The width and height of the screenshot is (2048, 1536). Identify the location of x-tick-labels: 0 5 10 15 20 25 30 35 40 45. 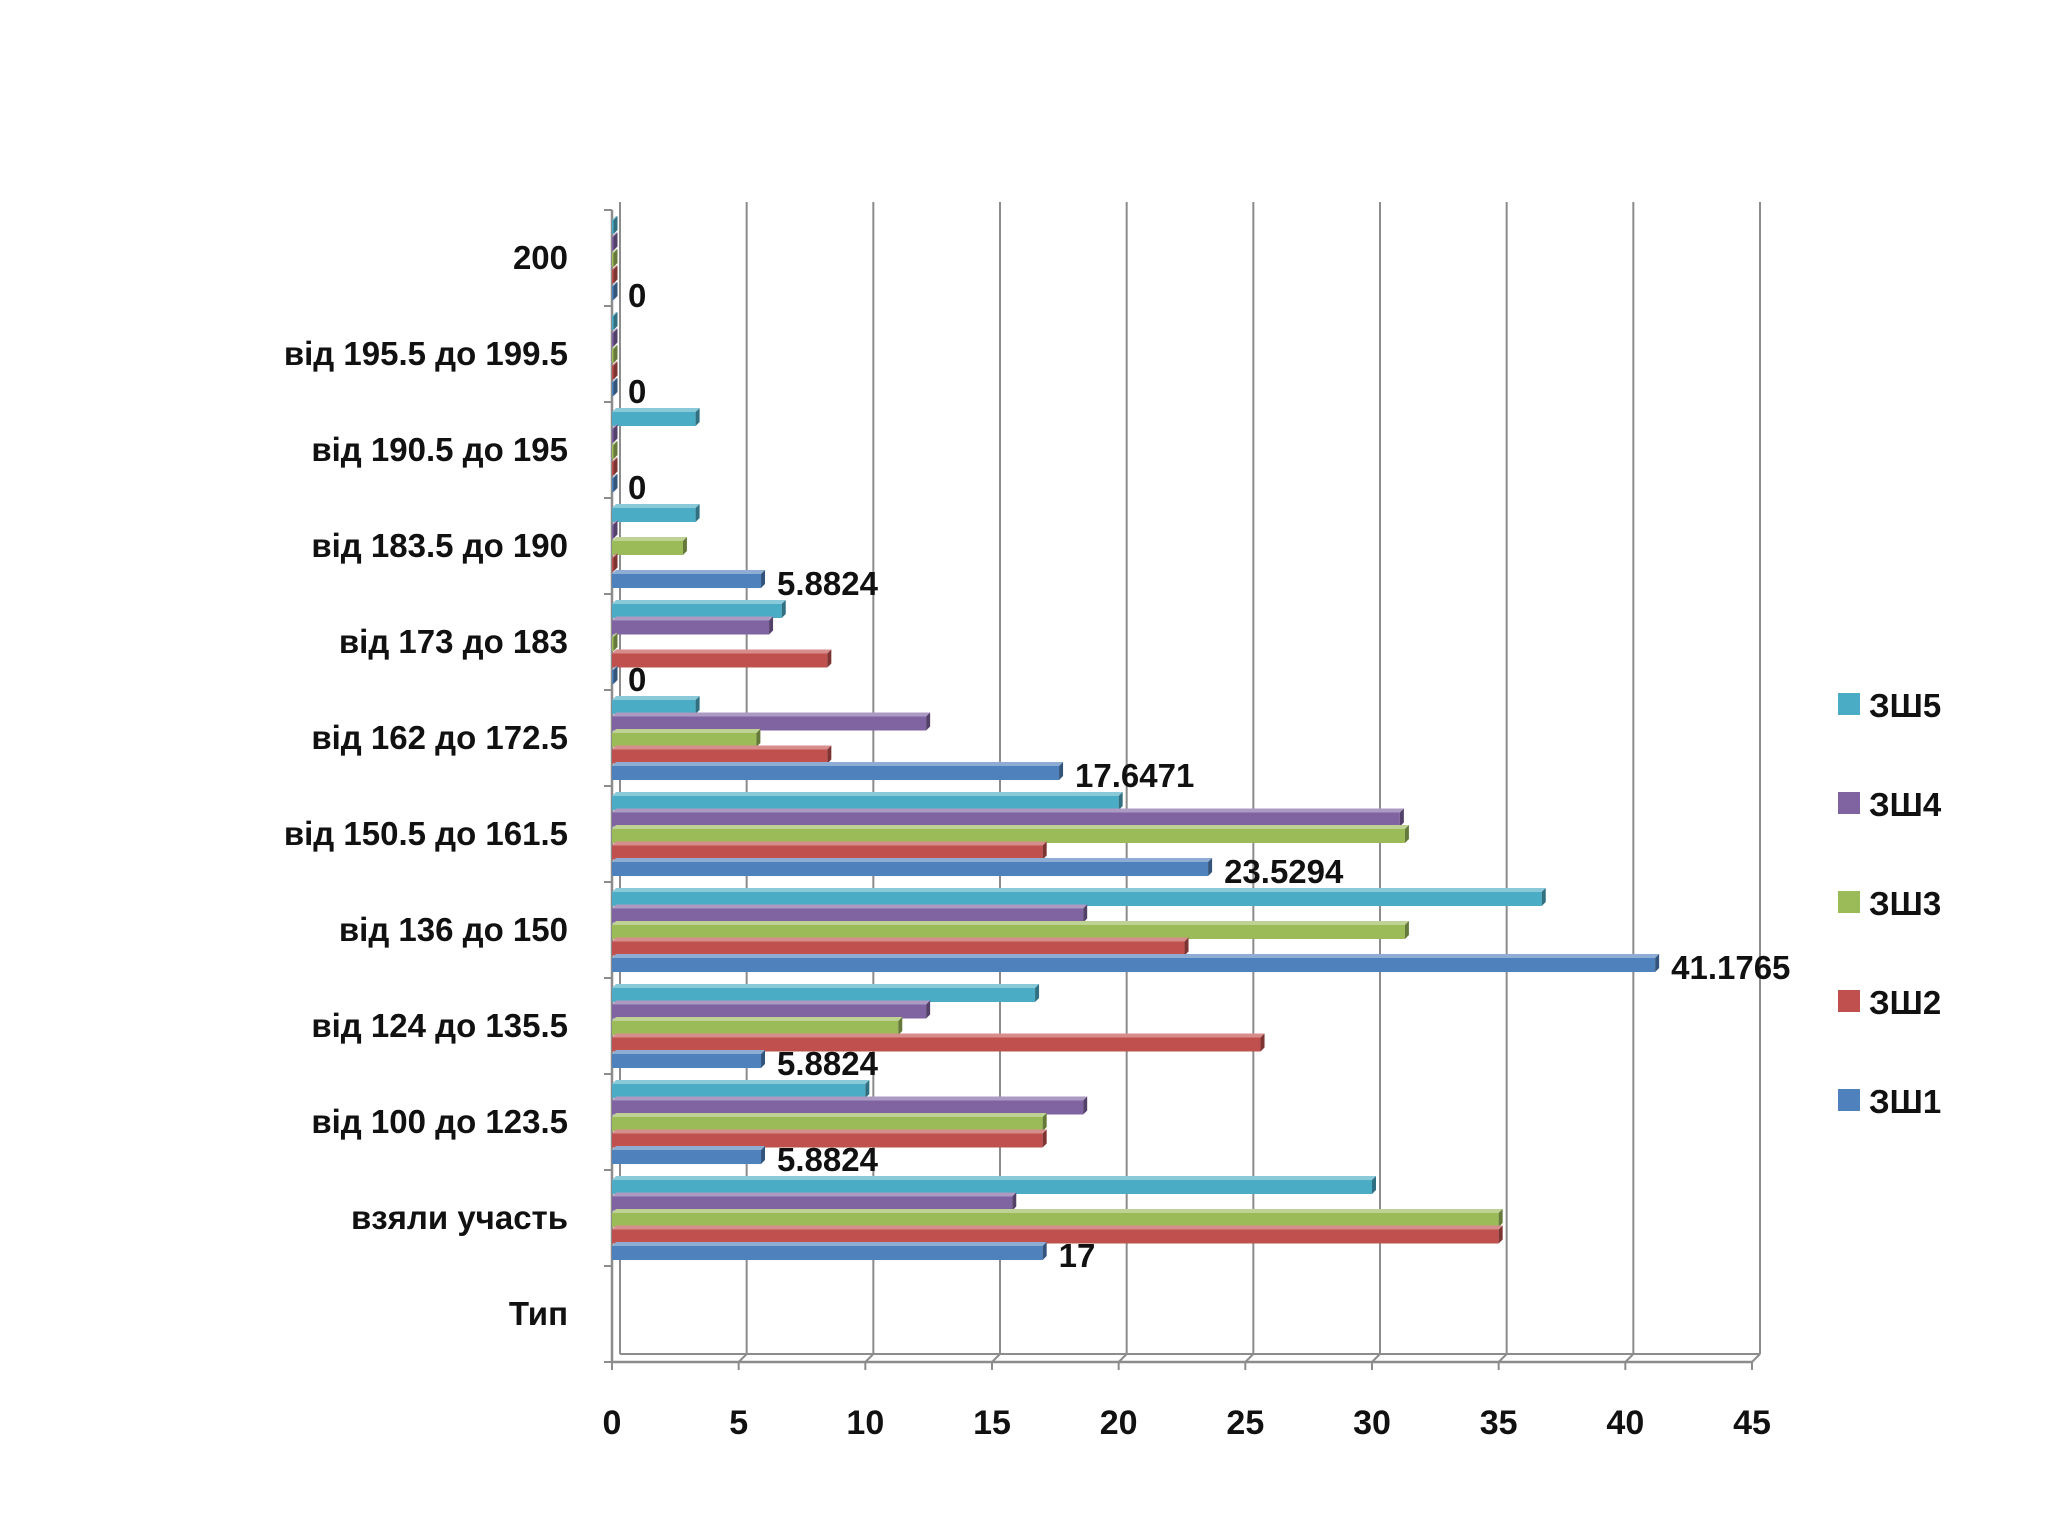
(1187, 1423).